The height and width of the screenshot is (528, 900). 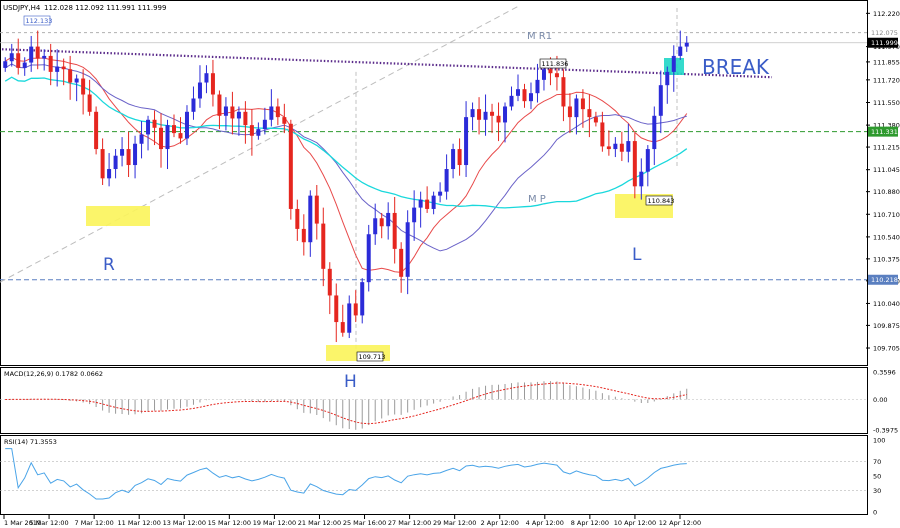 I want to click on time-tick-label: 13 Mar 12:00, so click(x=184, y=523).